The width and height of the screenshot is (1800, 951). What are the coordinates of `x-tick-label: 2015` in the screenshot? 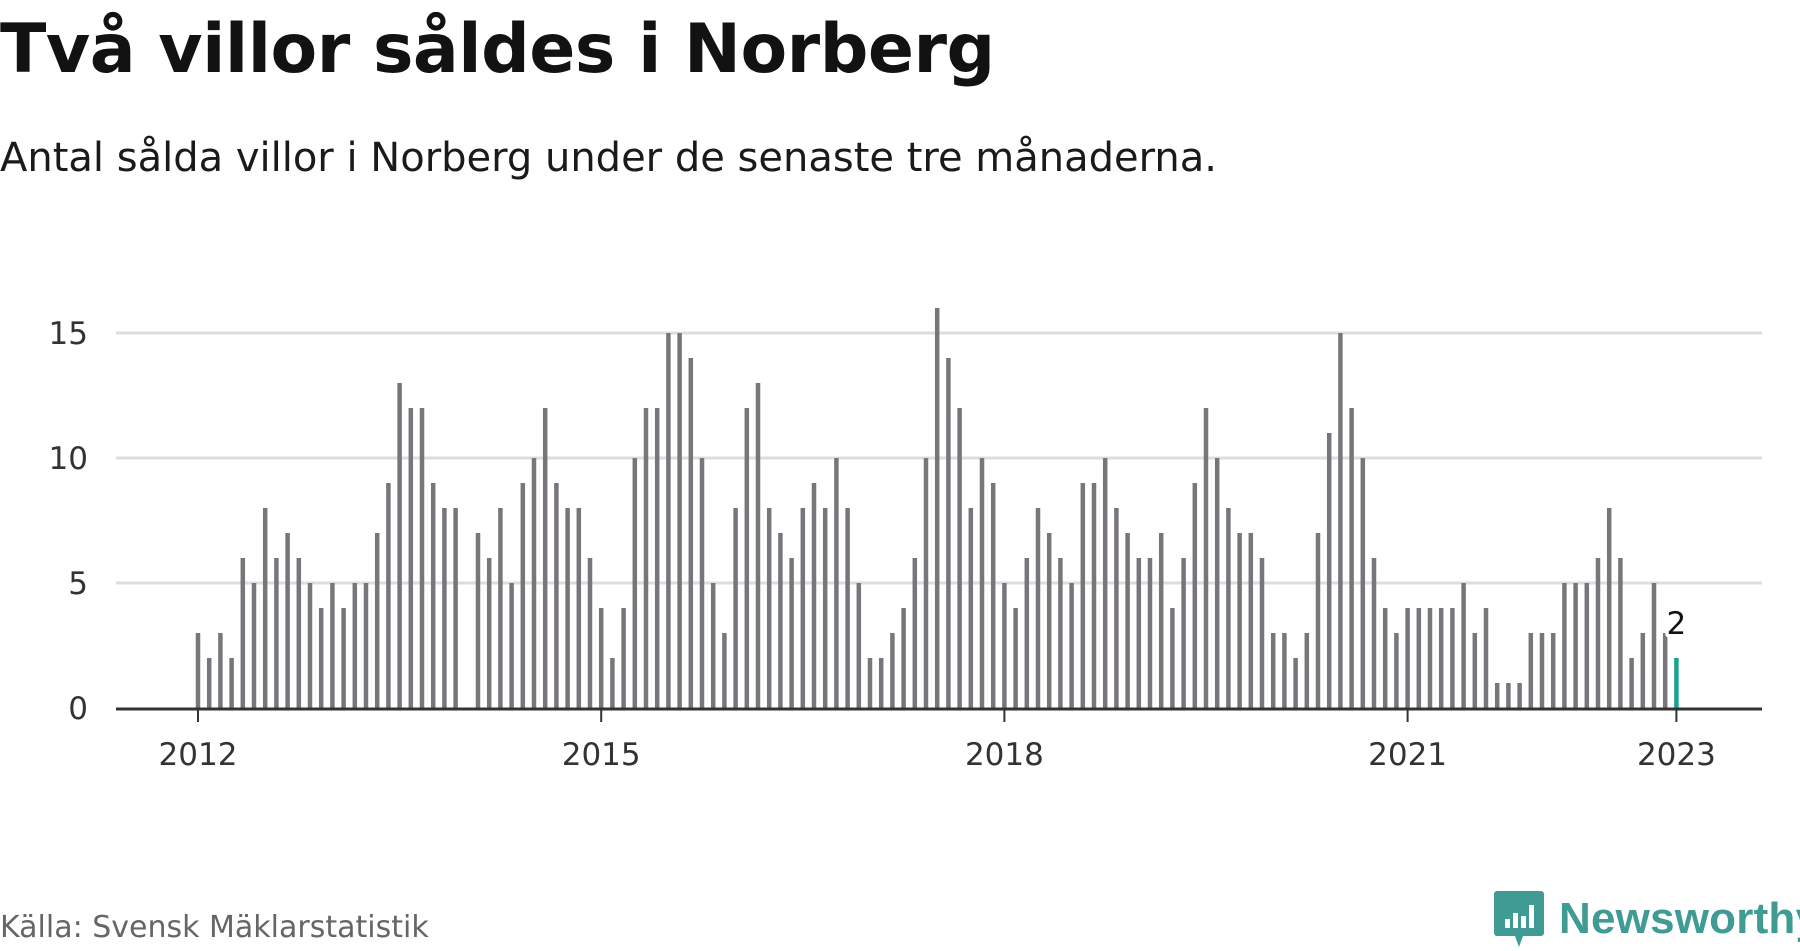 It's located at (601, 755).